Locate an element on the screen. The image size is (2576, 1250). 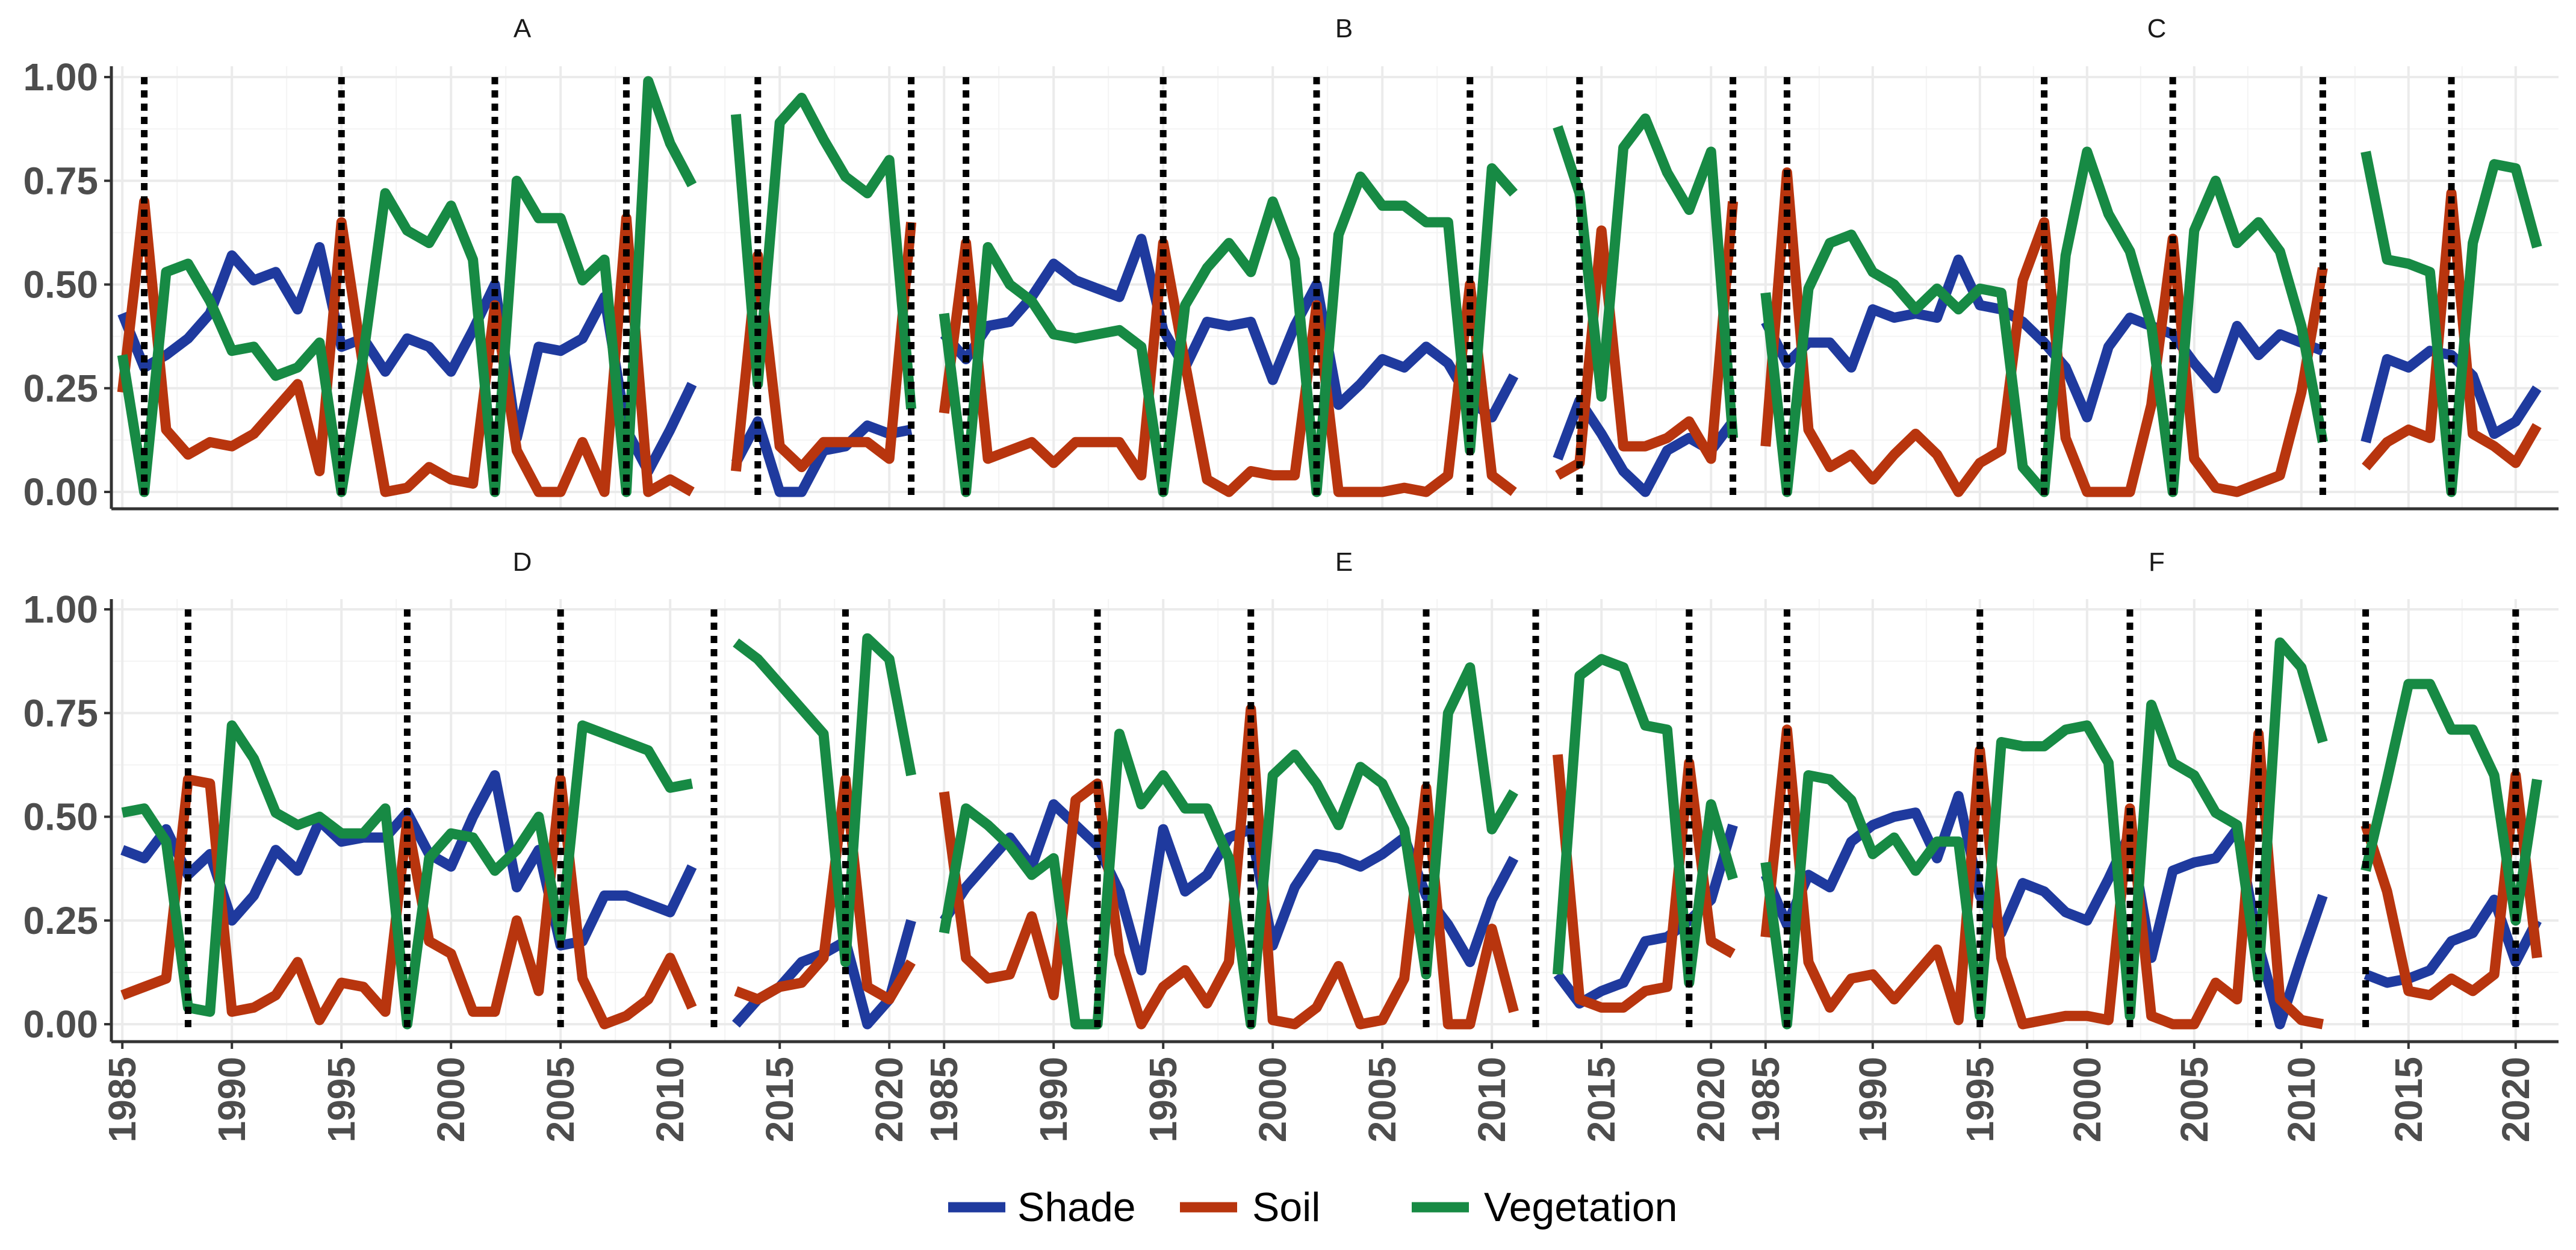
panel-a-title: A is located at coordinates (523, 28).